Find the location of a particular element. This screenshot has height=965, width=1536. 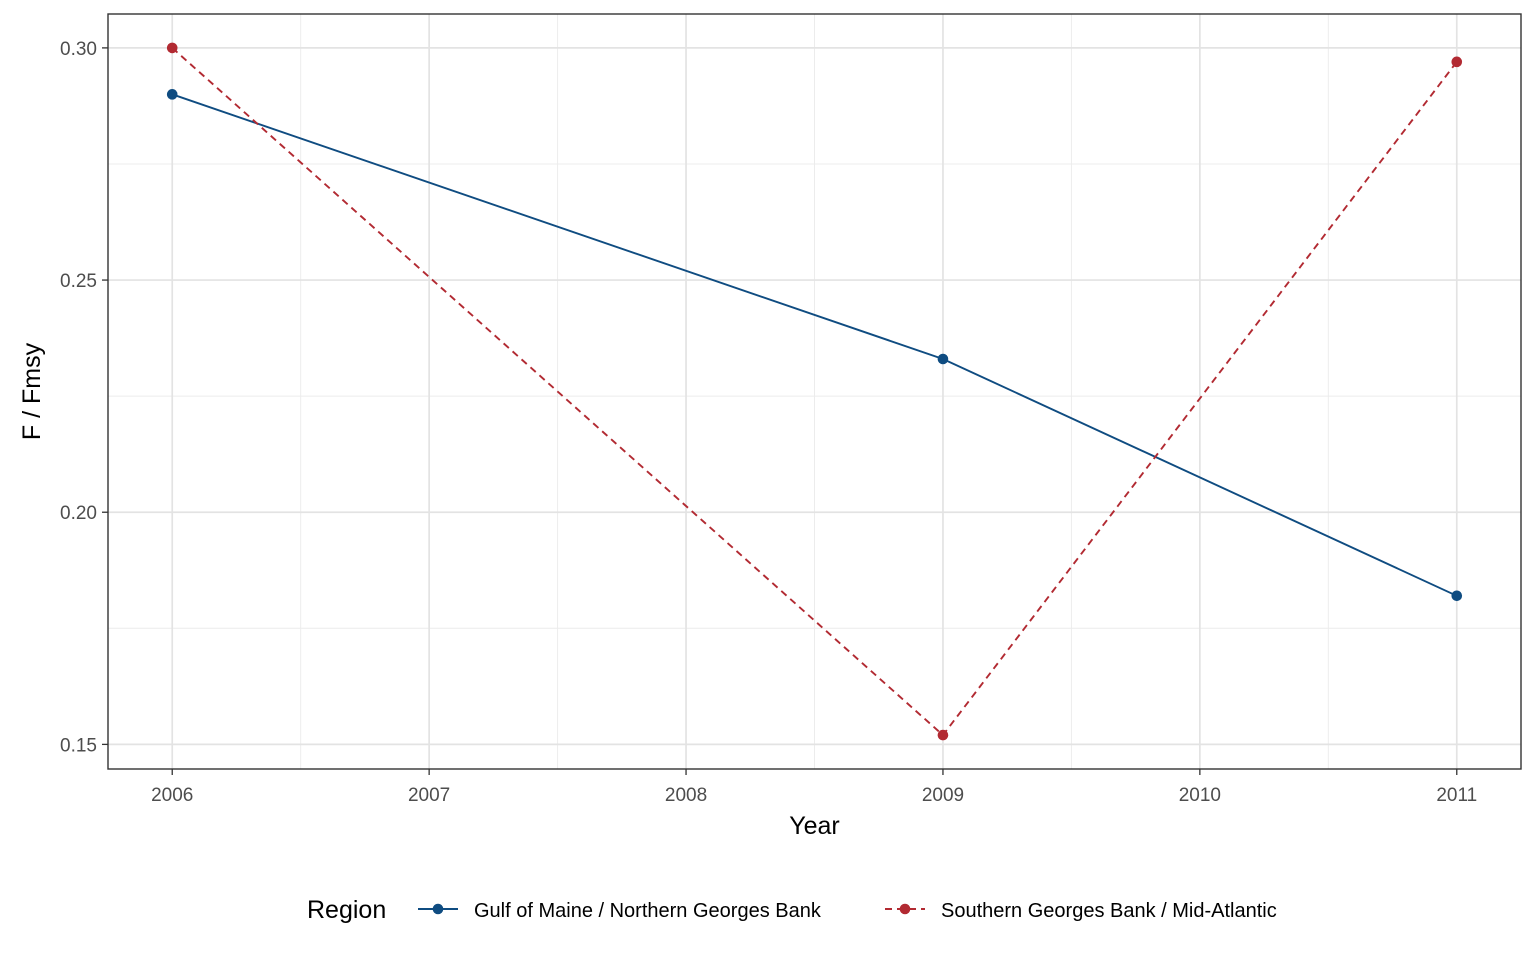

y-tick-label: 0.15 is located at coordinates (78, 745).